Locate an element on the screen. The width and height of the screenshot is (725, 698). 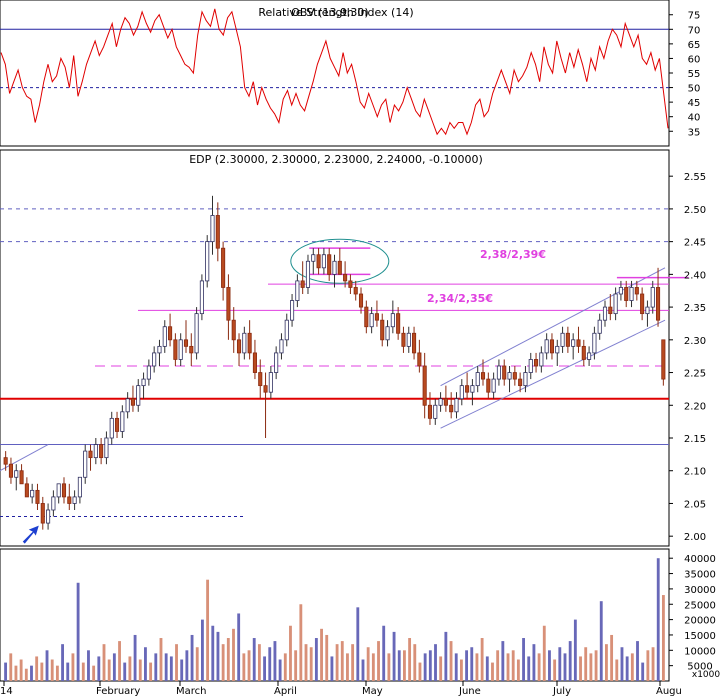
x-tick-label: June is located at coordinates (469, 691).